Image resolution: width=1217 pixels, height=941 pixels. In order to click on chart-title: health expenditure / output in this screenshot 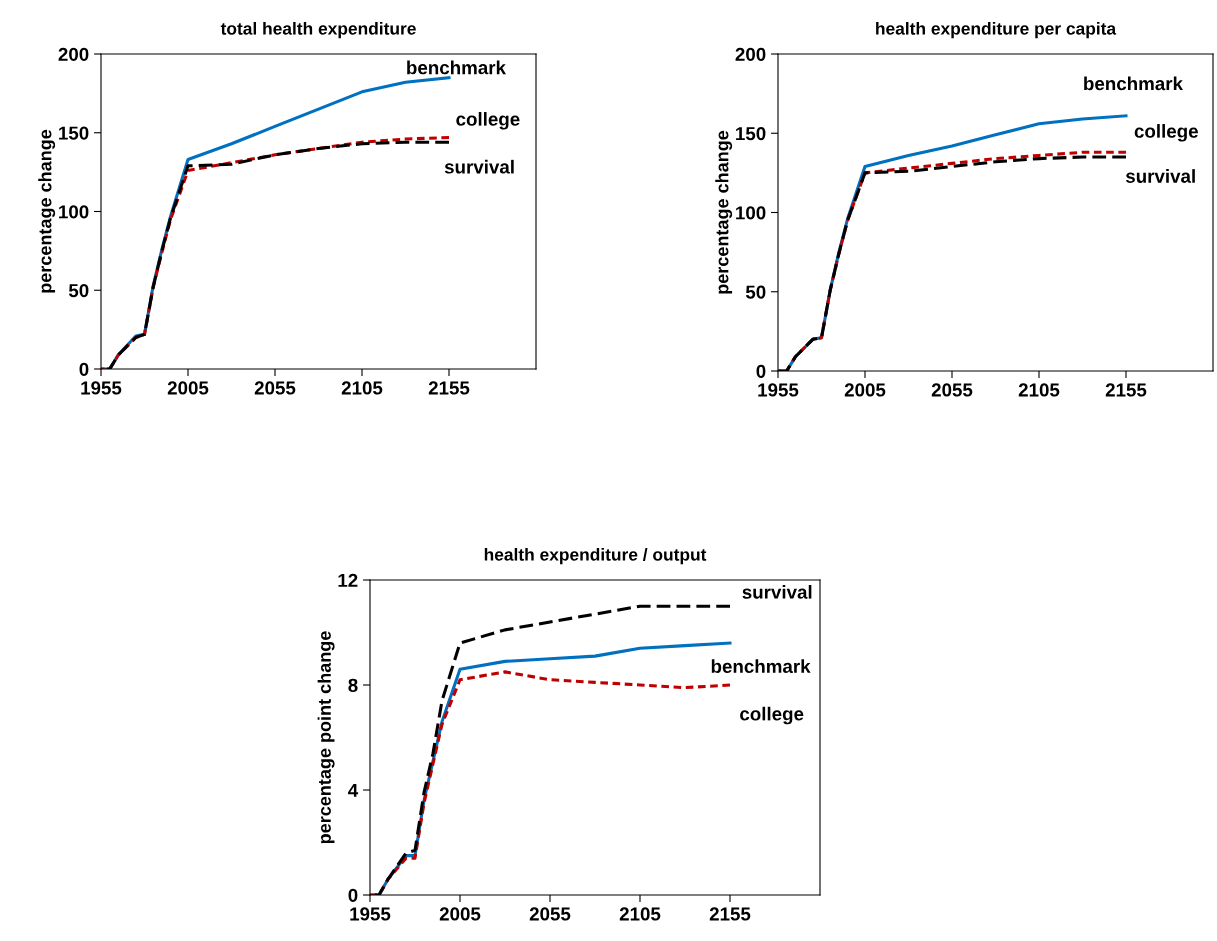, I will do `click(595, 556)`.